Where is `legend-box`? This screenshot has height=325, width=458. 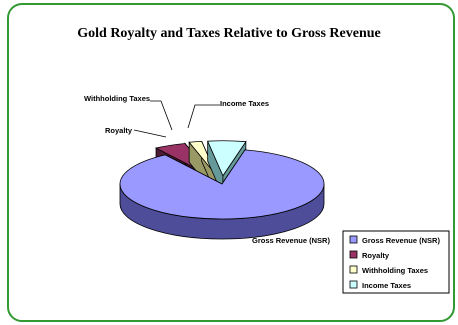
legend-box is located at coordinates (396, 262).